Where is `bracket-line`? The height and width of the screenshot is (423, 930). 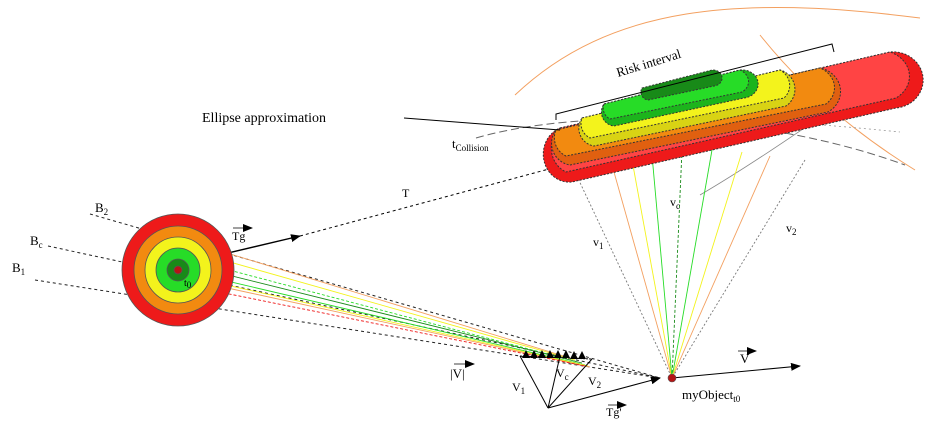
bracket-line is located at coordinates (695, 81).